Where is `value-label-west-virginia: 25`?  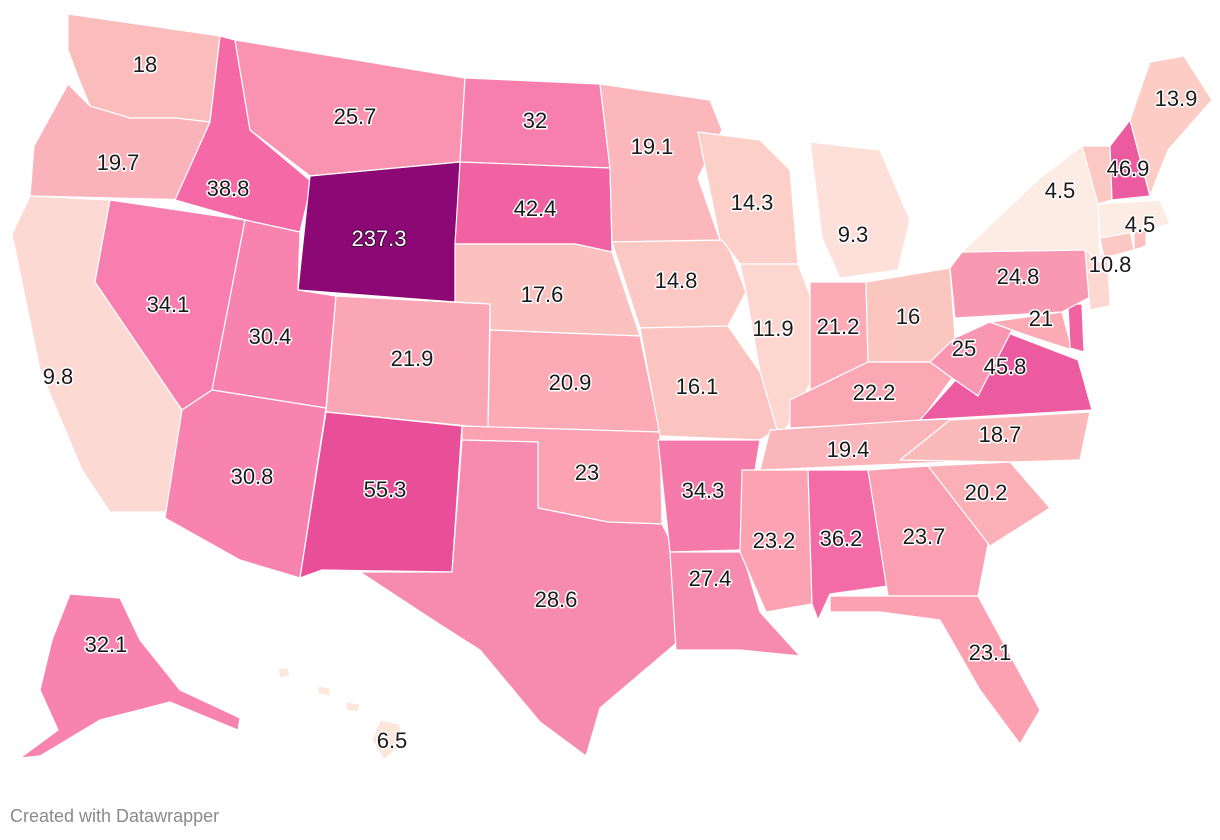 value-label-west-virginia: 25 is located at coordinates (964, 348).